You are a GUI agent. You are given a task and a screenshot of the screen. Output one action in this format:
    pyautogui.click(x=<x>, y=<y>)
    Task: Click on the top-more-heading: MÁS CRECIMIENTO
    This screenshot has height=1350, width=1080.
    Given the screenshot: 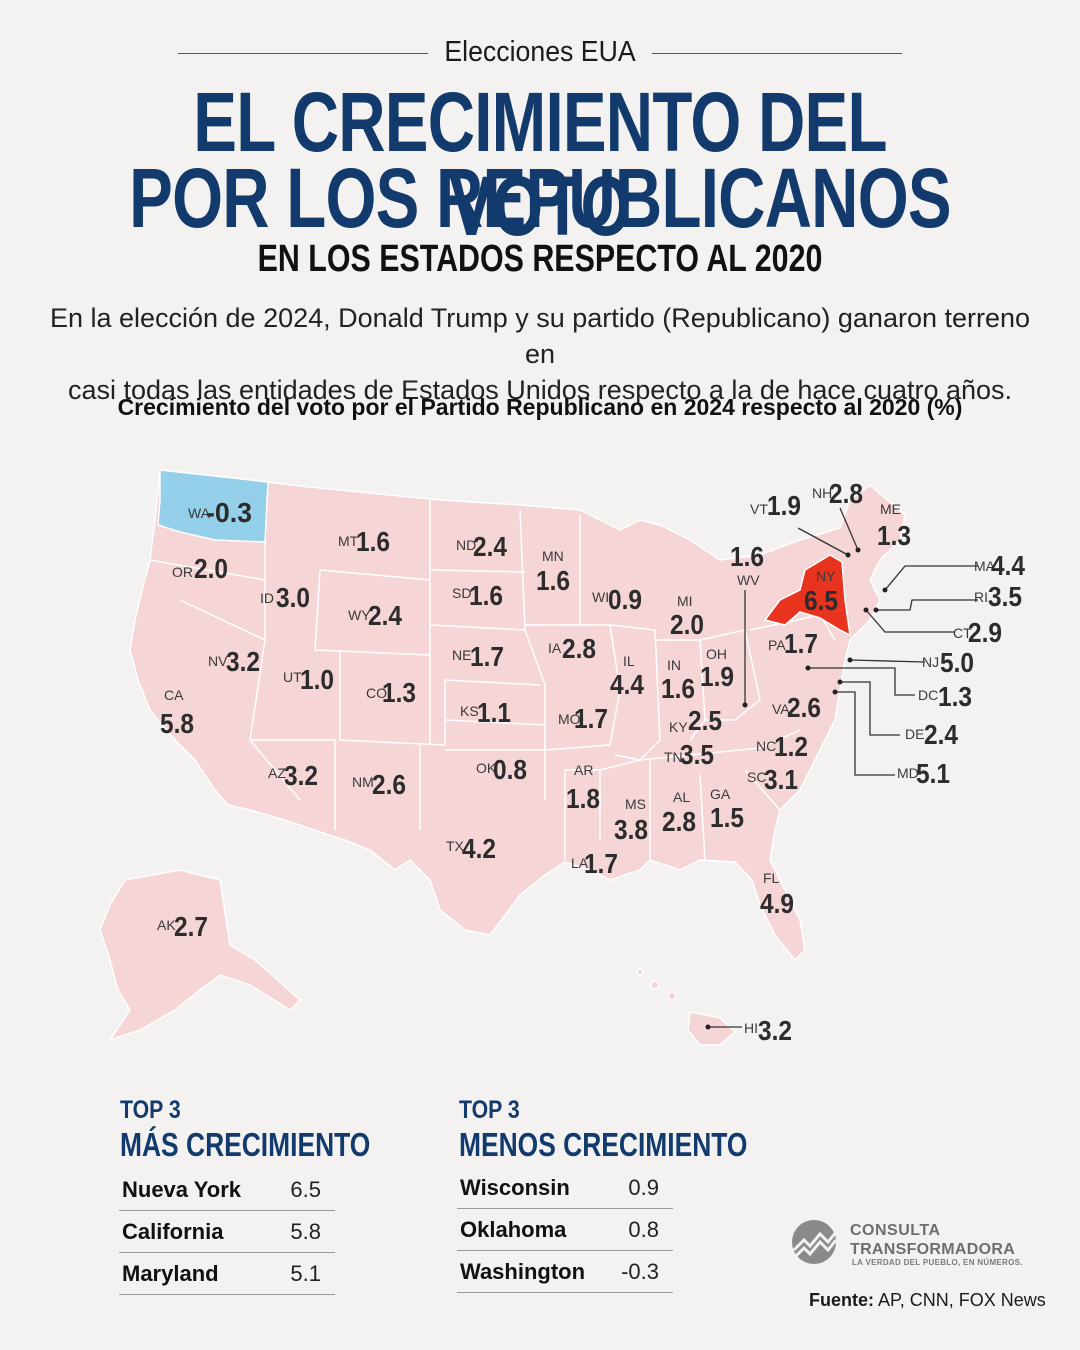 What is the action you would take?
    pyautogui.click(x=245, y=1144)
    